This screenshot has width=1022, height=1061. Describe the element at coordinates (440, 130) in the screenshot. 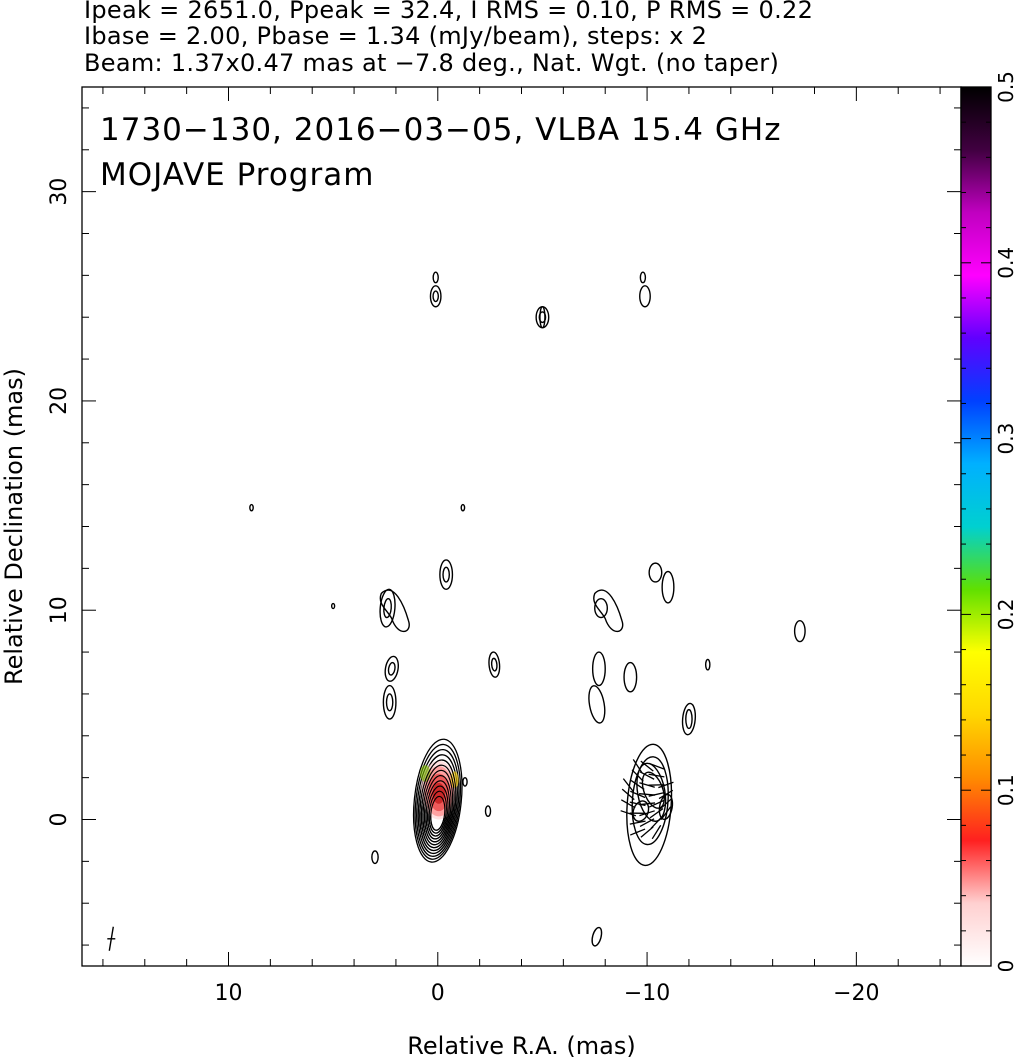

I see `chart-title: 1730−130, 2016−03−05, VLBA 15.4 GHz` at that location.